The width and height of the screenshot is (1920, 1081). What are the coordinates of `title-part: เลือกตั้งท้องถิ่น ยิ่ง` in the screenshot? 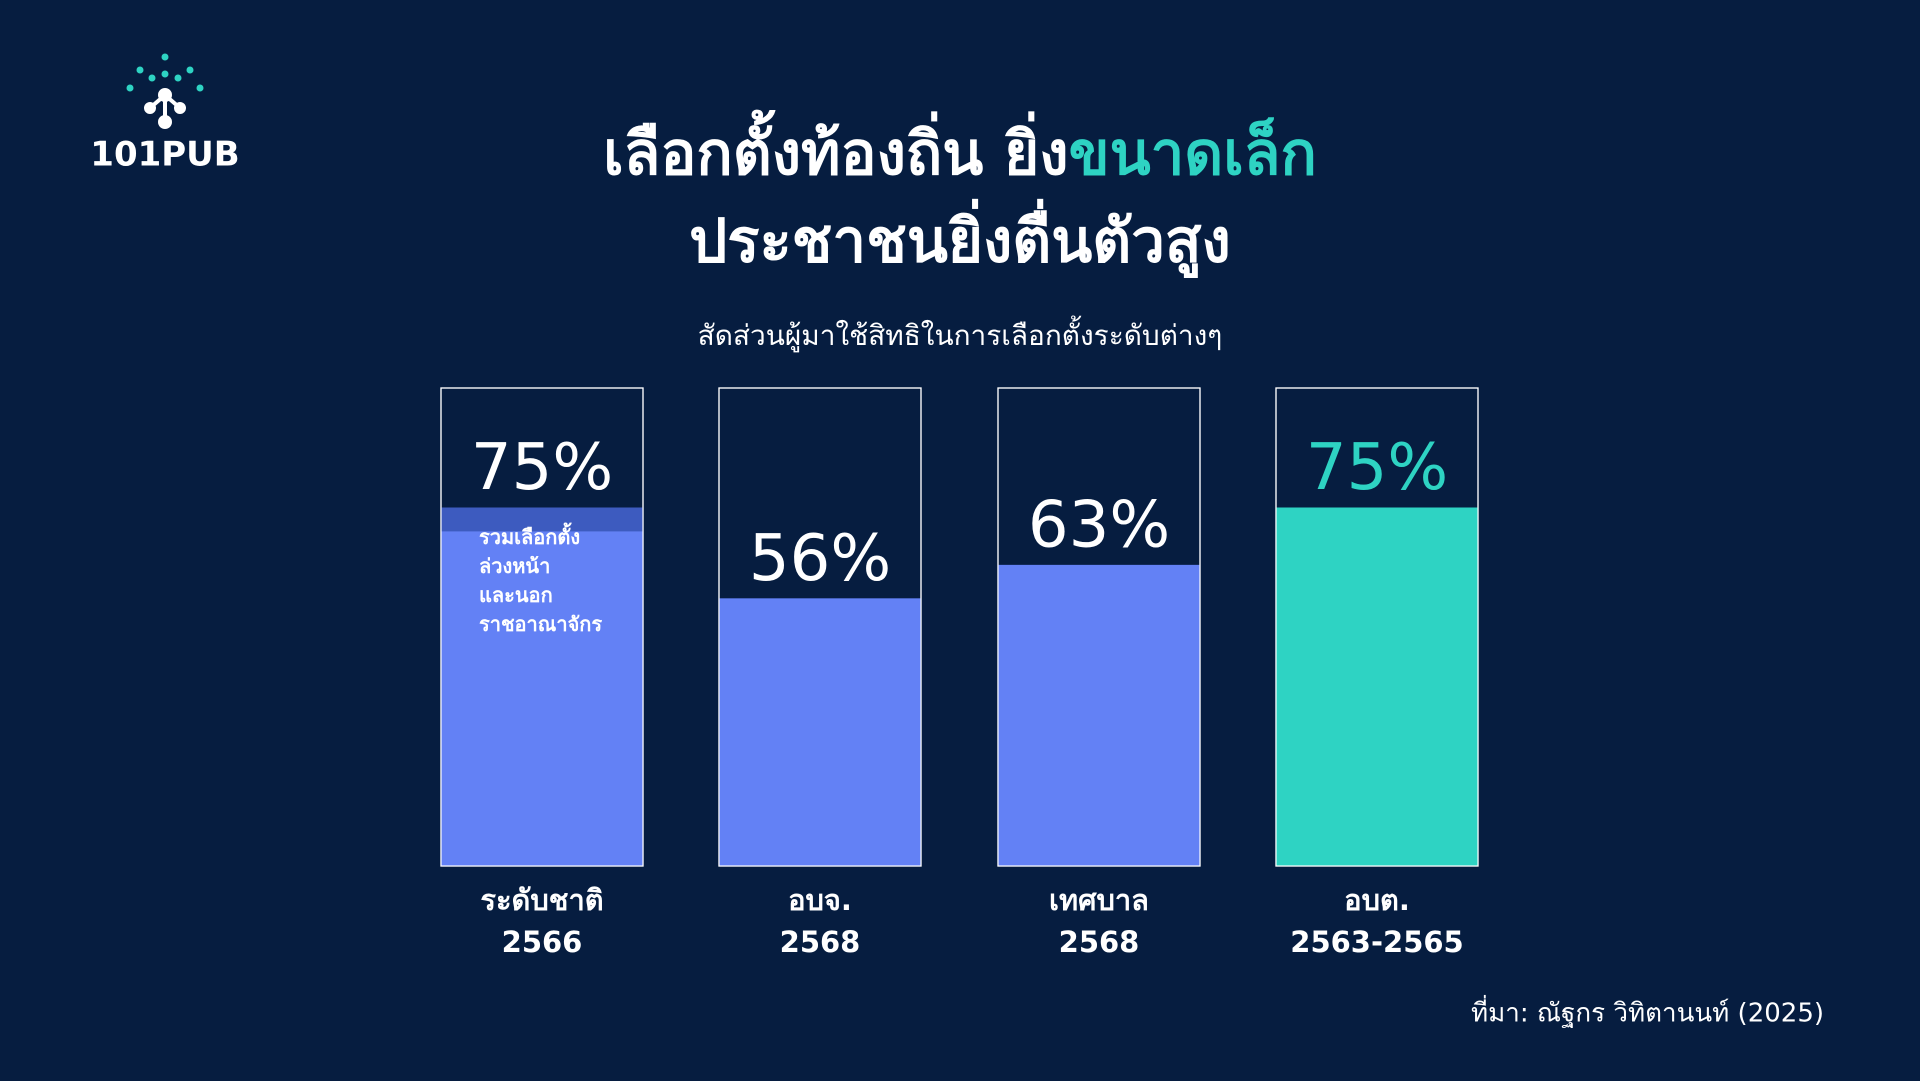 It's located at (835, 149).